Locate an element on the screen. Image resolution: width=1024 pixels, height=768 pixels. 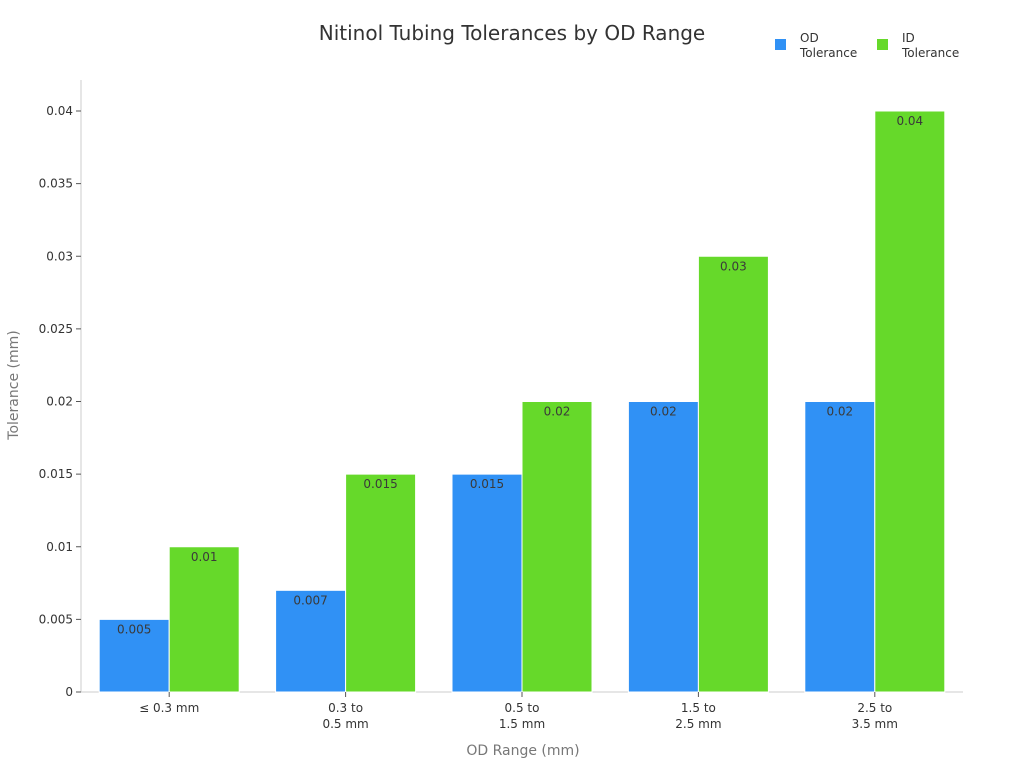
id-tolerance-data-label: 0.03 is located at coordinates (733, 266).